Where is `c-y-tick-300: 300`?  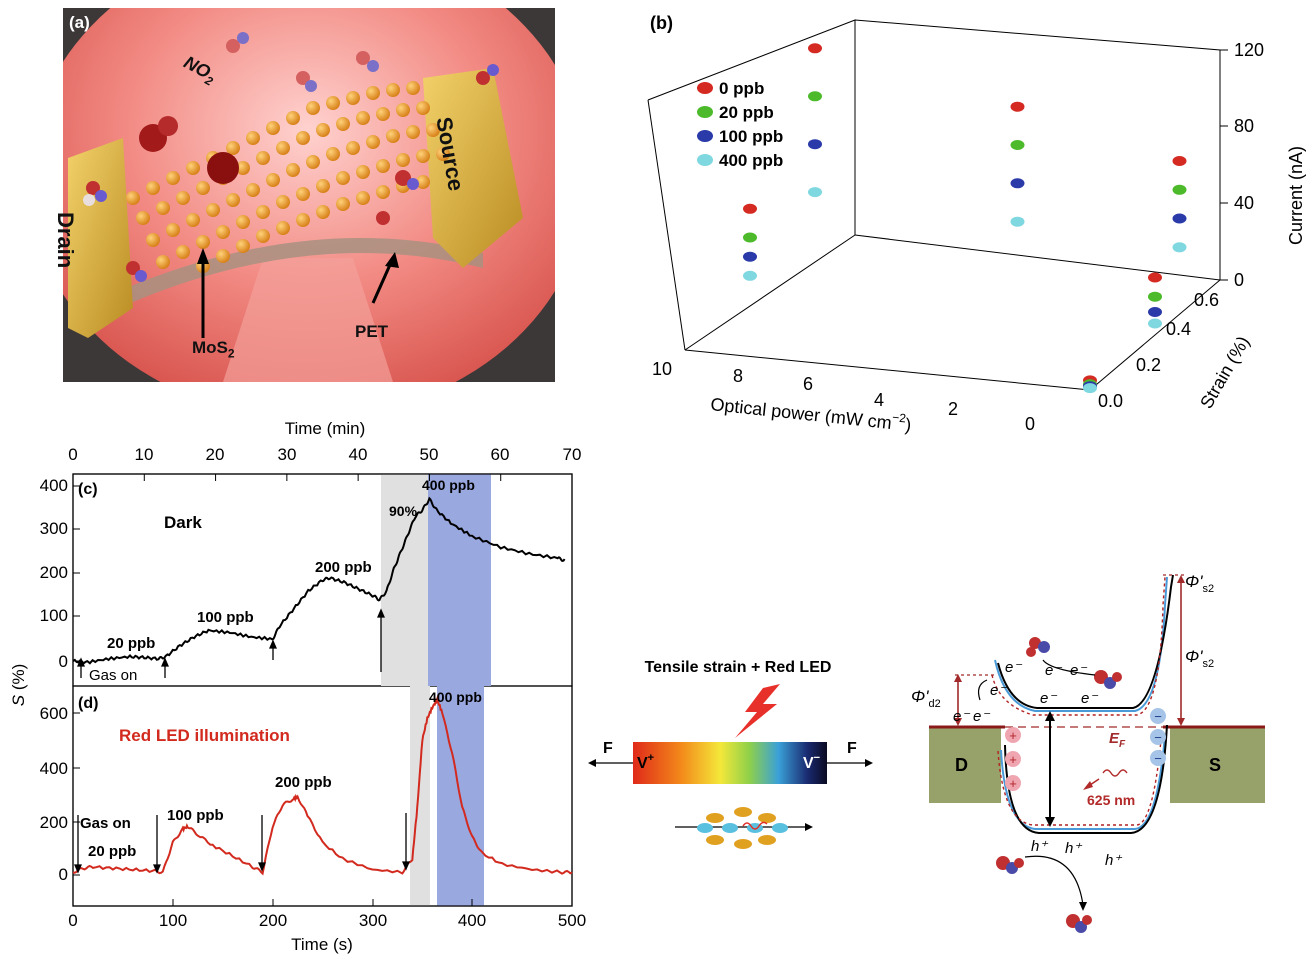 c-y-tick-300: 300 is located at coordinates (54, 528).